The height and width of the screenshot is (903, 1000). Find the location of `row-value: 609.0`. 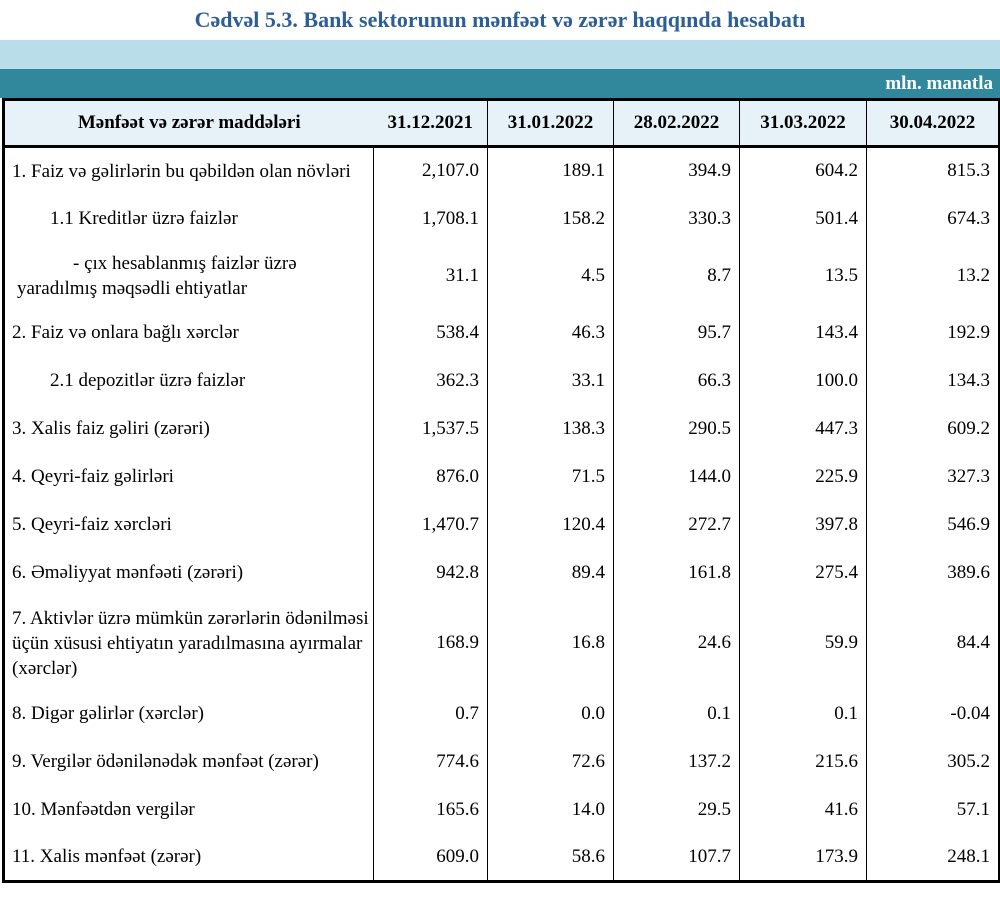

row-value: 609.0 is located at coordinates (430, 857).